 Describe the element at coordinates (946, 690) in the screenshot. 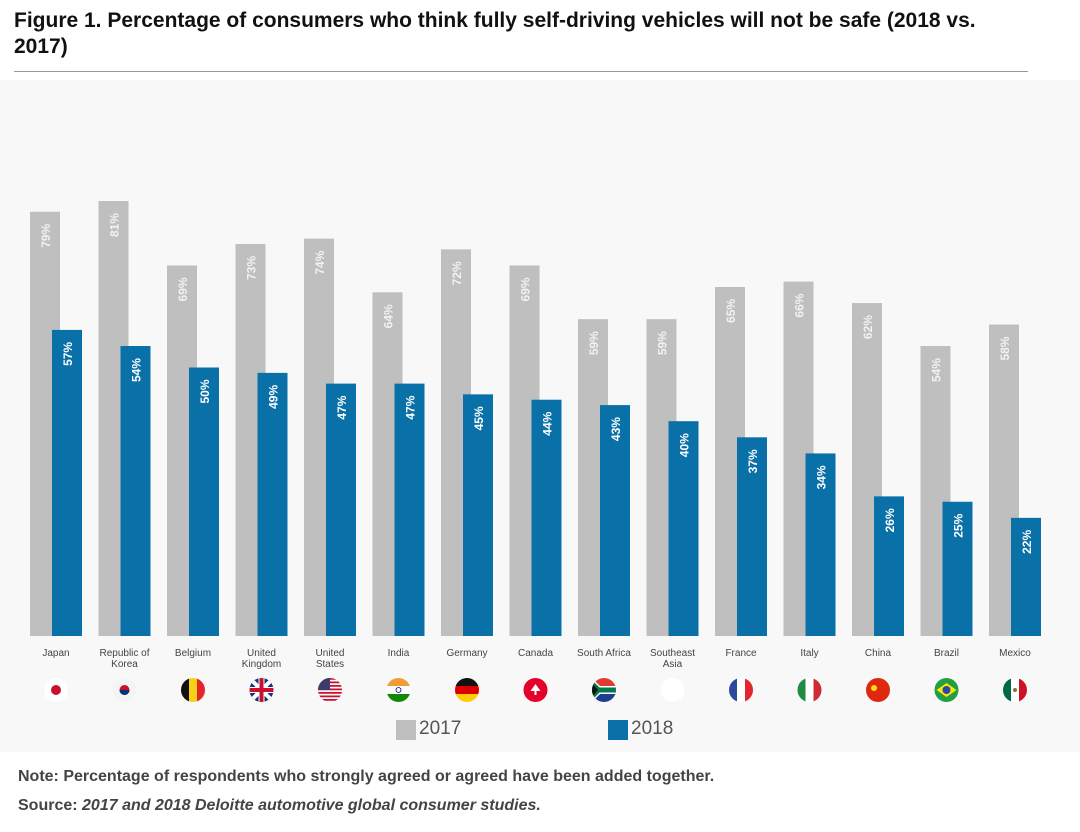

I see `brazil-flag-icon` at that location.